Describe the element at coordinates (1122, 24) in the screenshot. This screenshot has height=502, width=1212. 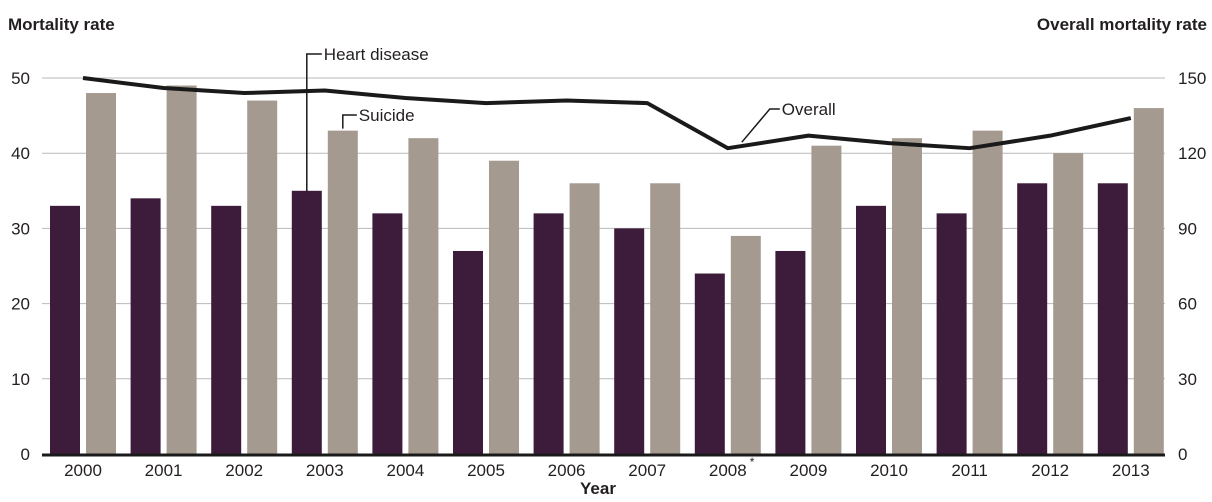
I see `right-axis-title: Overall mortality rate` at that location.